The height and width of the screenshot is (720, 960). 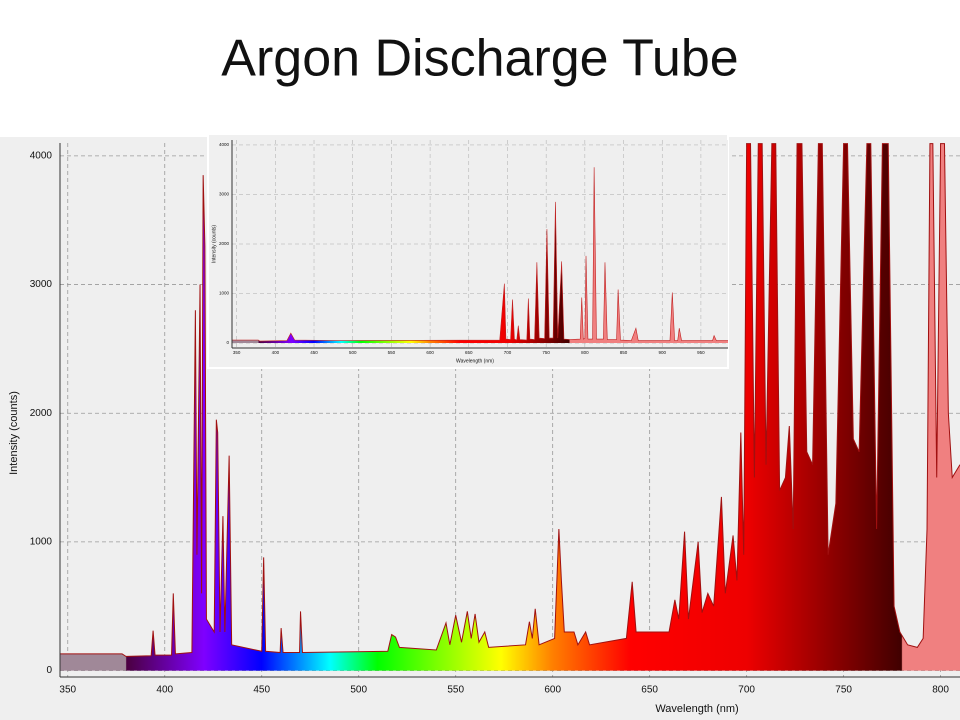 I want to click on spectrum-line, so click(x=480, y=254).